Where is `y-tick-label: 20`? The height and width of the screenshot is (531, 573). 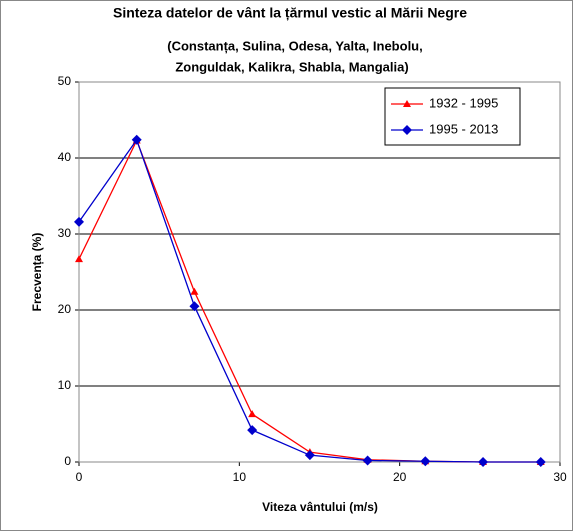 y-tick-label: 20 is located at coordinates (65, 309).